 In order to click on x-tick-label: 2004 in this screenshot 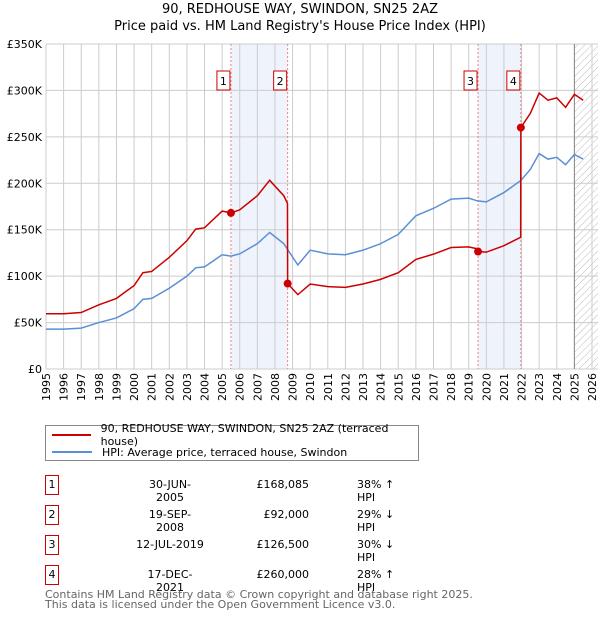, I will do `click(205, 387)`.